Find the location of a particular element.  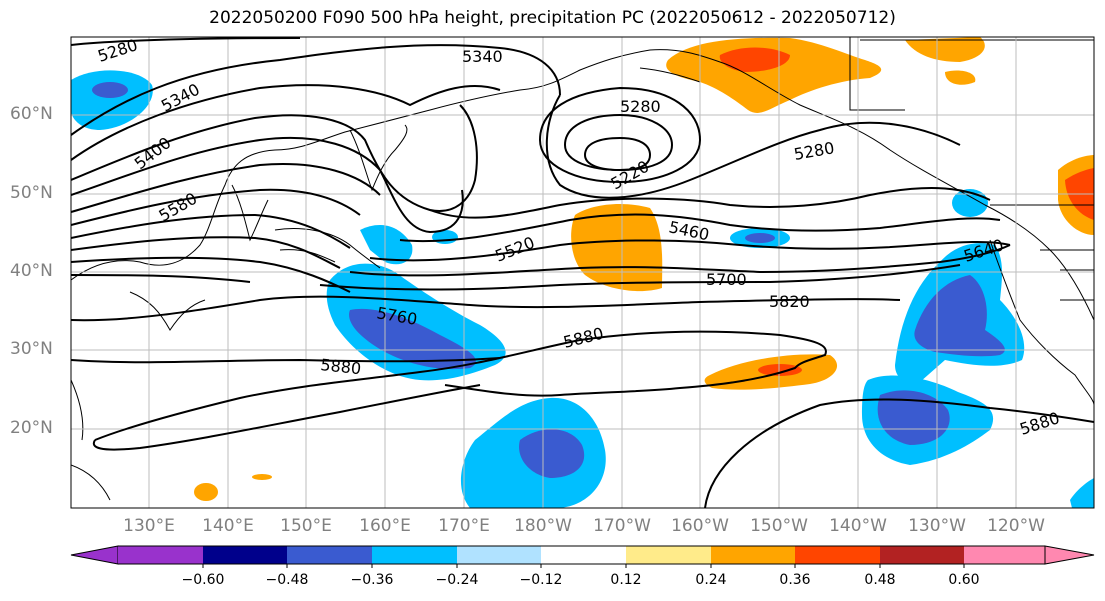

lon-label: 150°W is located at coordinates (779, 526).